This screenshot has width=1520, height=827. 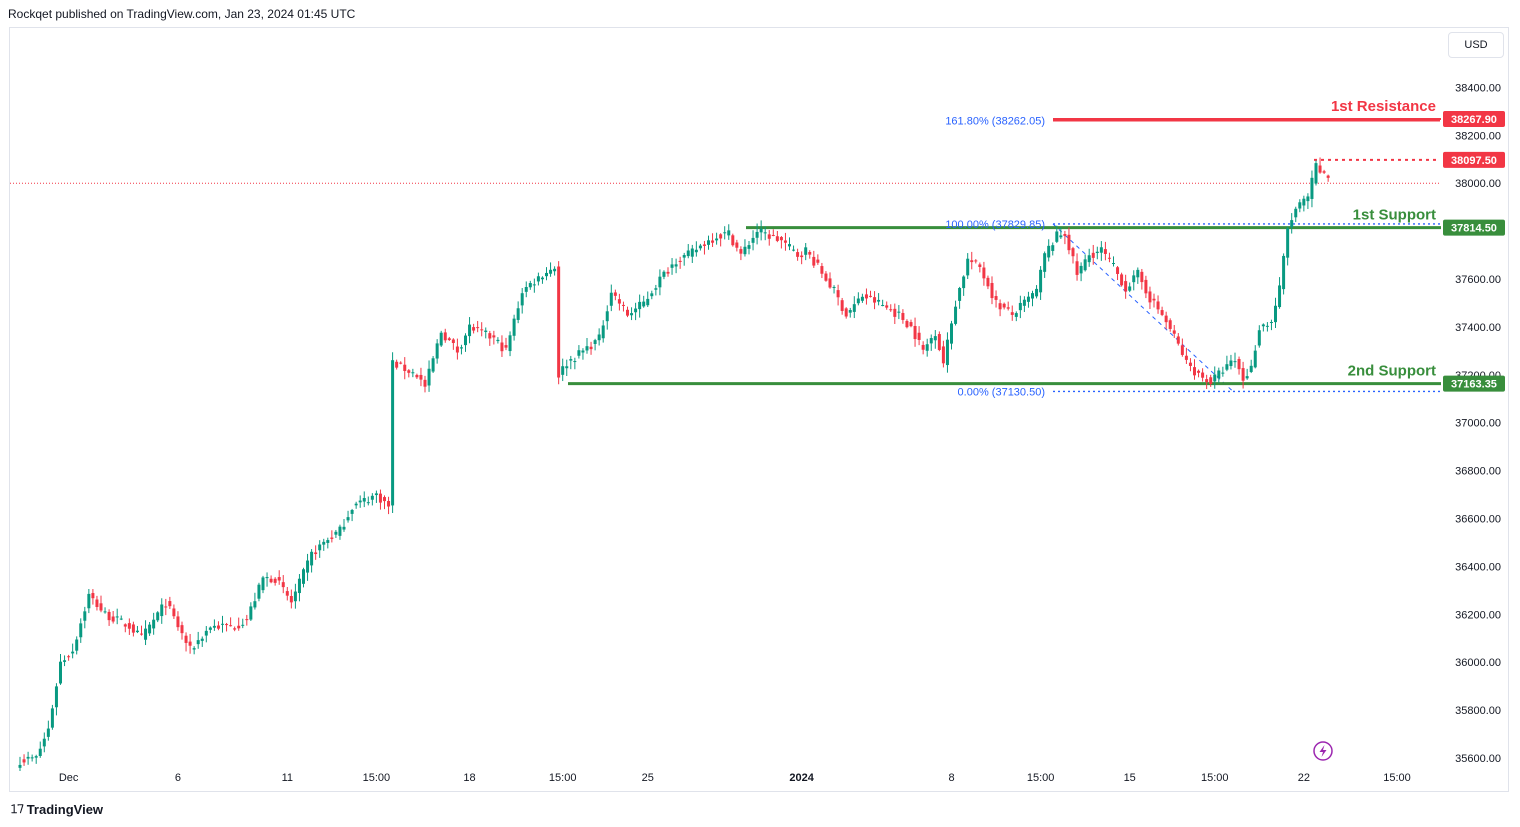 What do you see at coordinates (1478, 472) in the screenshot?
I see `y-tick-label: 36800.00` at bounding box center [1478, 472].